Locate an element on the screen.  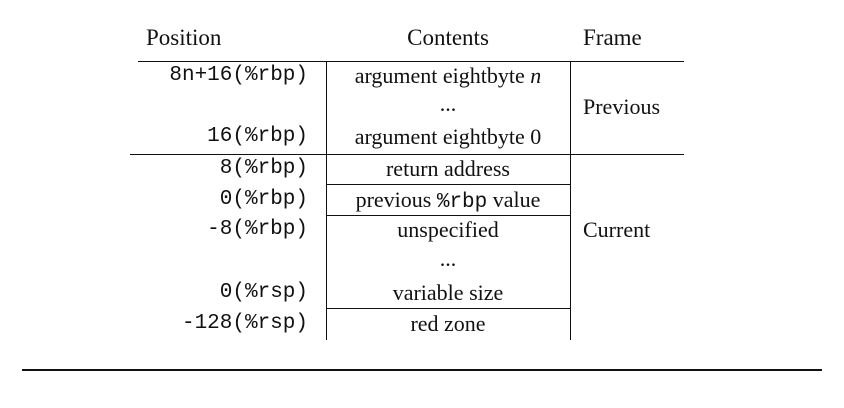
bottom-page-rule is located at coordinates (422, 370).